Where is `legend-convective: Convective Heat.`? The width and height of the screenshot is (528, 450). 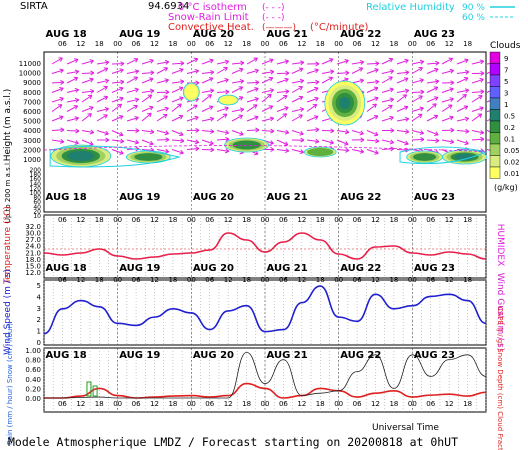
legend-convective: Convective Heat. is located at coordinates (211, 27).